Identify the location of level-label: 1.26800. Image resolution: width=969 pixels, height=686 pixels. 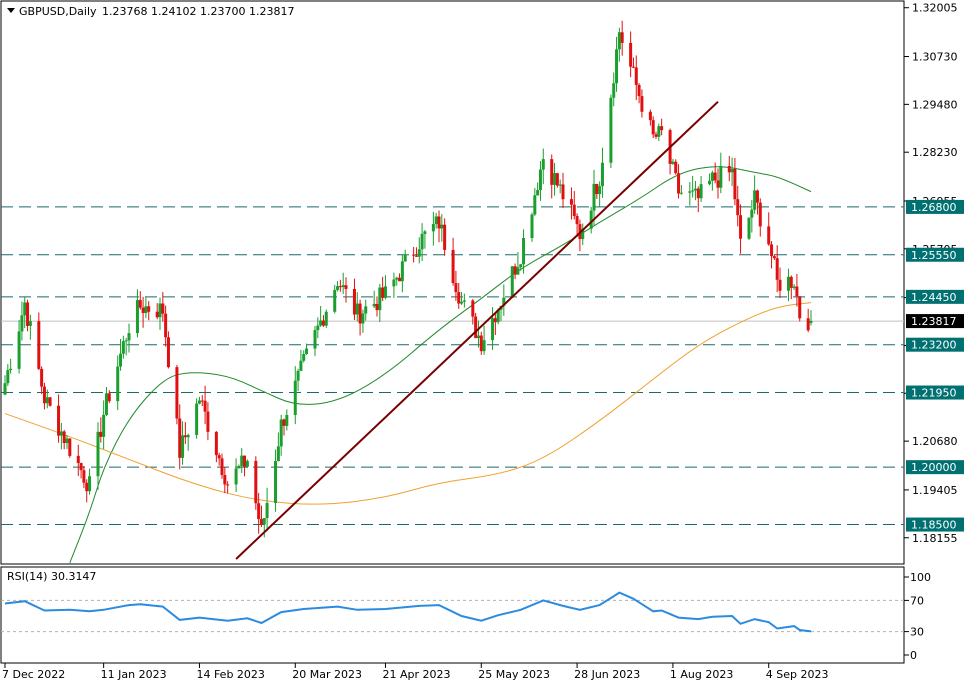
(935, 206).